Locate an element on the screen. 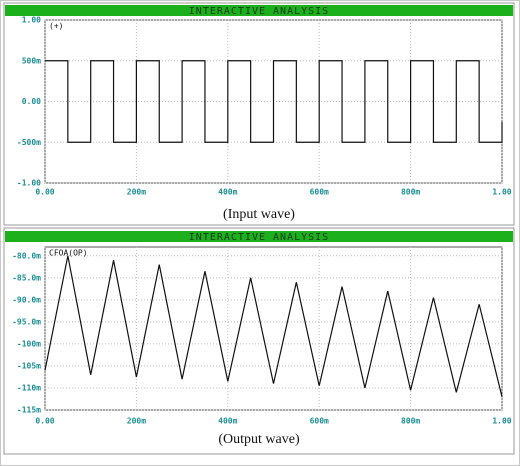 Image resolution: width=520 pixels, height=466 pixels. y-tick-label: -100m is located at coordinates (29, 343).